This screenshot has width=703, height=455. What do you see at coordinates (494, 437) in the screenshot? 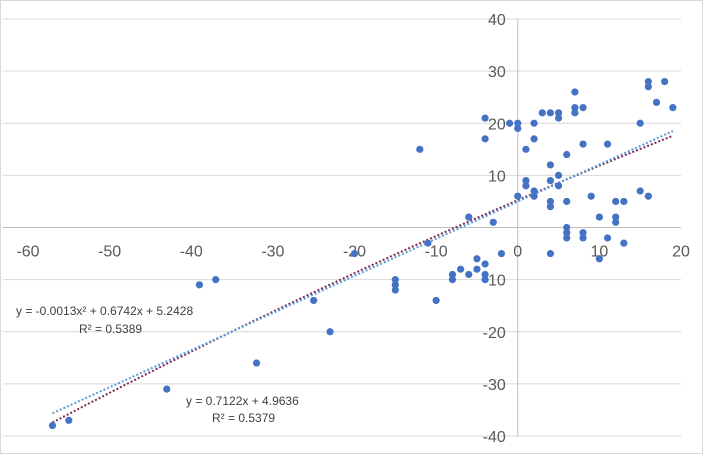
I see `y-tick-label: -40` at bounding box center [494, 437].